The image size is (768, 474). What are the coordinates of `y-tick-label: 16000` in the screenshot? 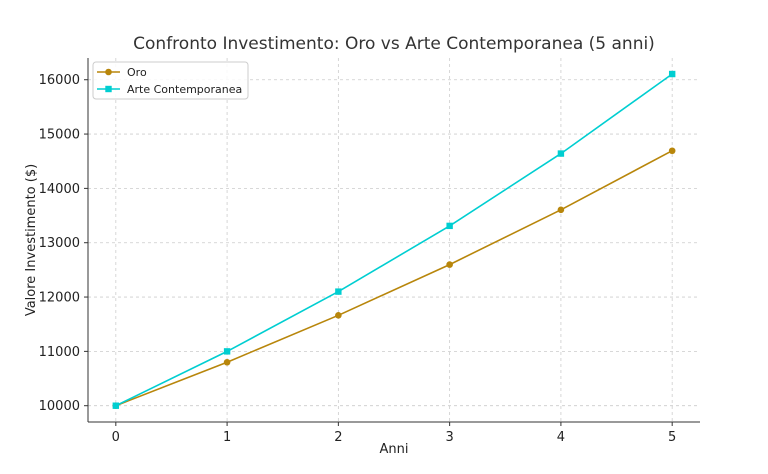 It's located at (59, 80).